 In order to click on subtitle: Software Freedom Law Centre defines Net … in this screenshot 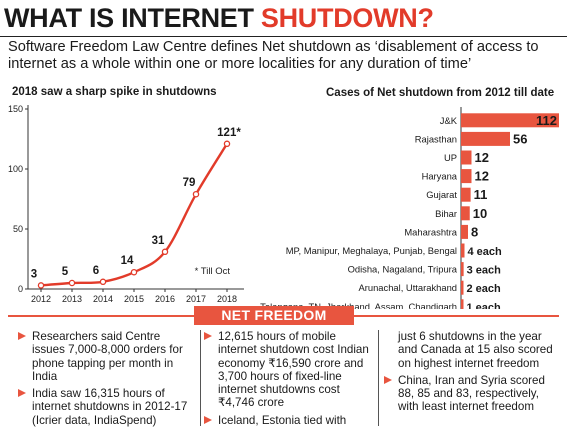, I will do `click(273, 55)`.